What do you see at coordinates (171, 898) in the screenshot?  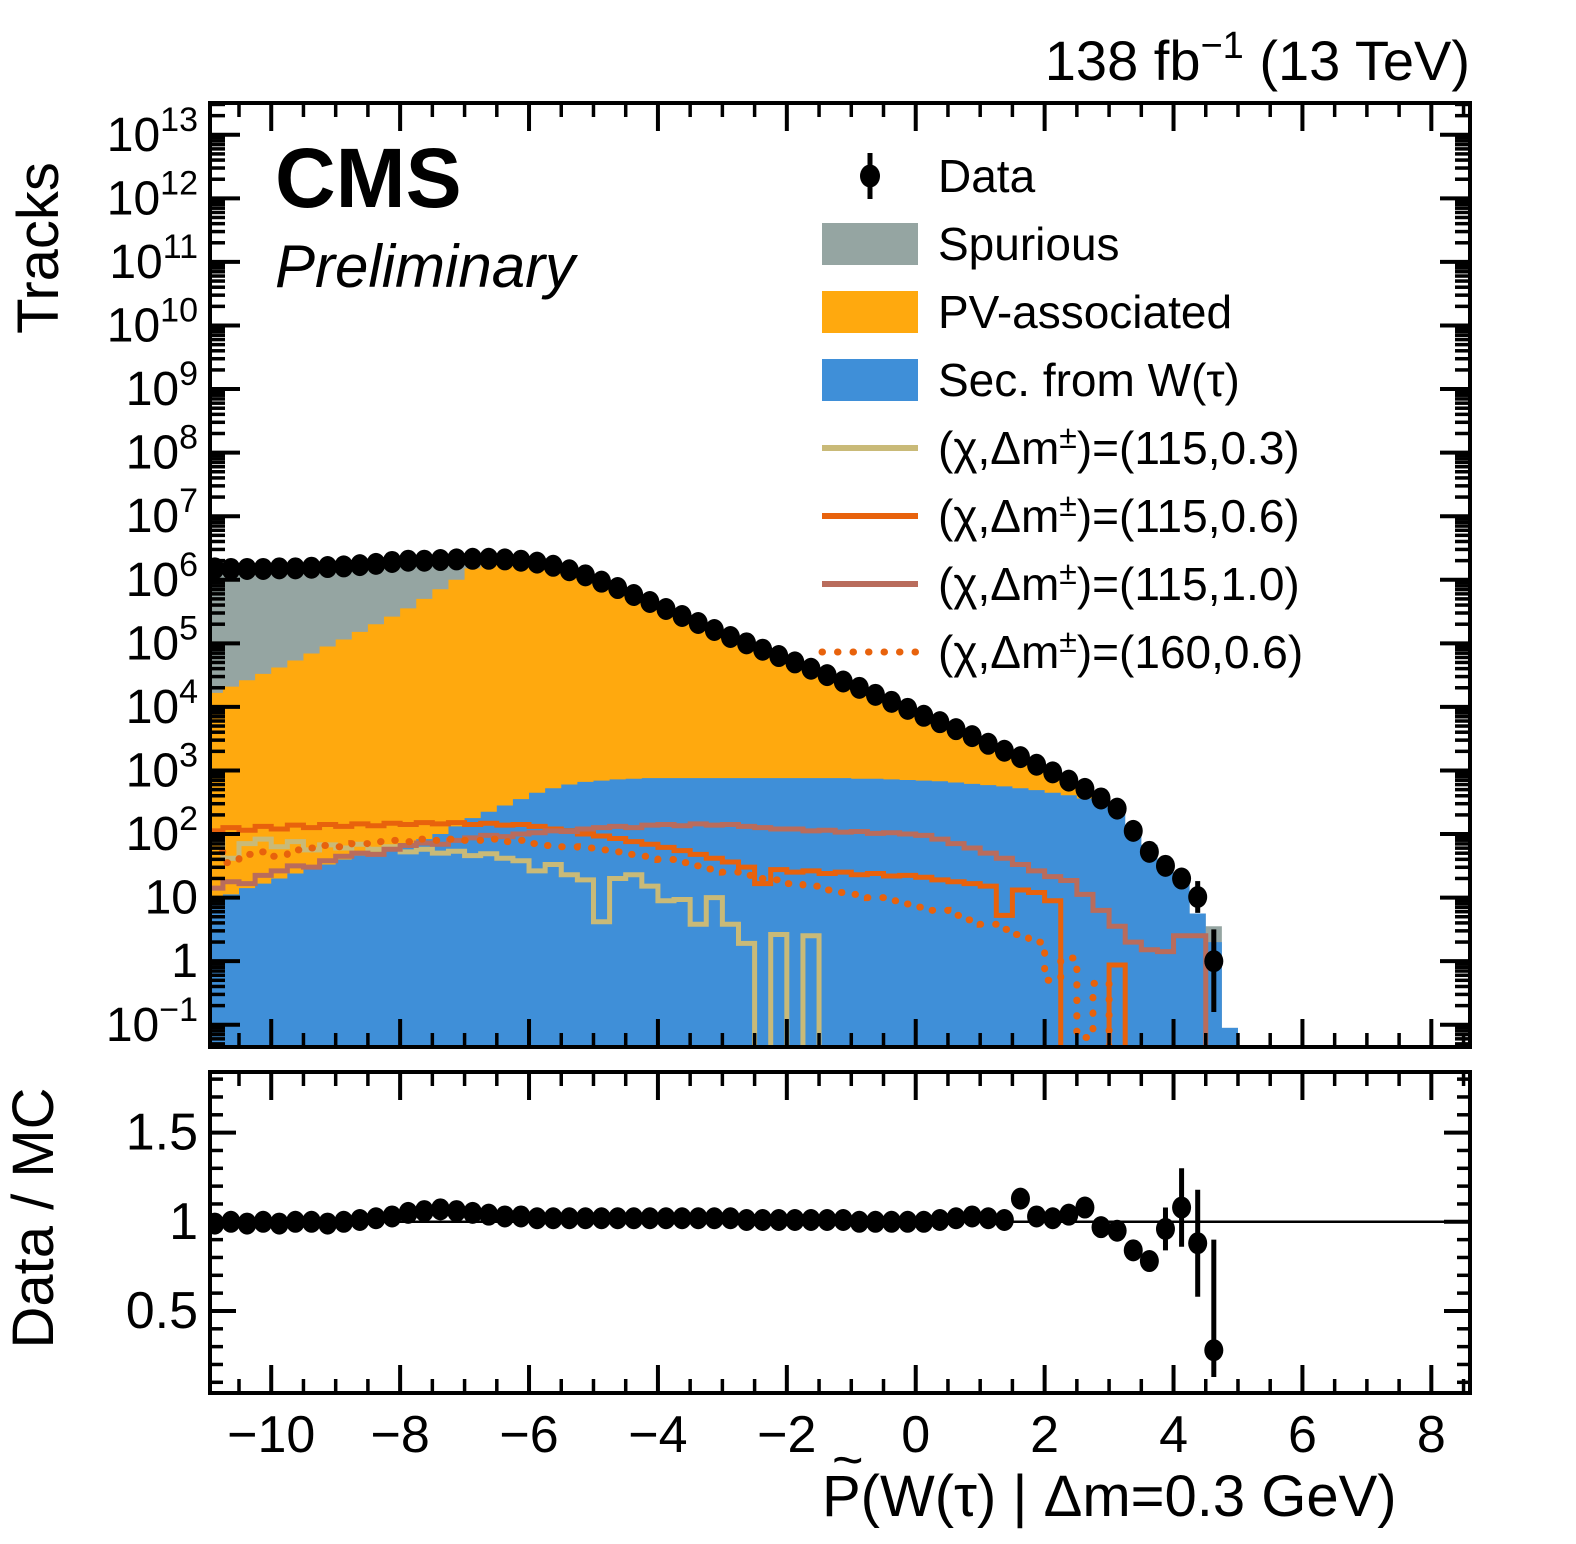 I see `y-tick-label: 10` at bounding box center [171, 898].